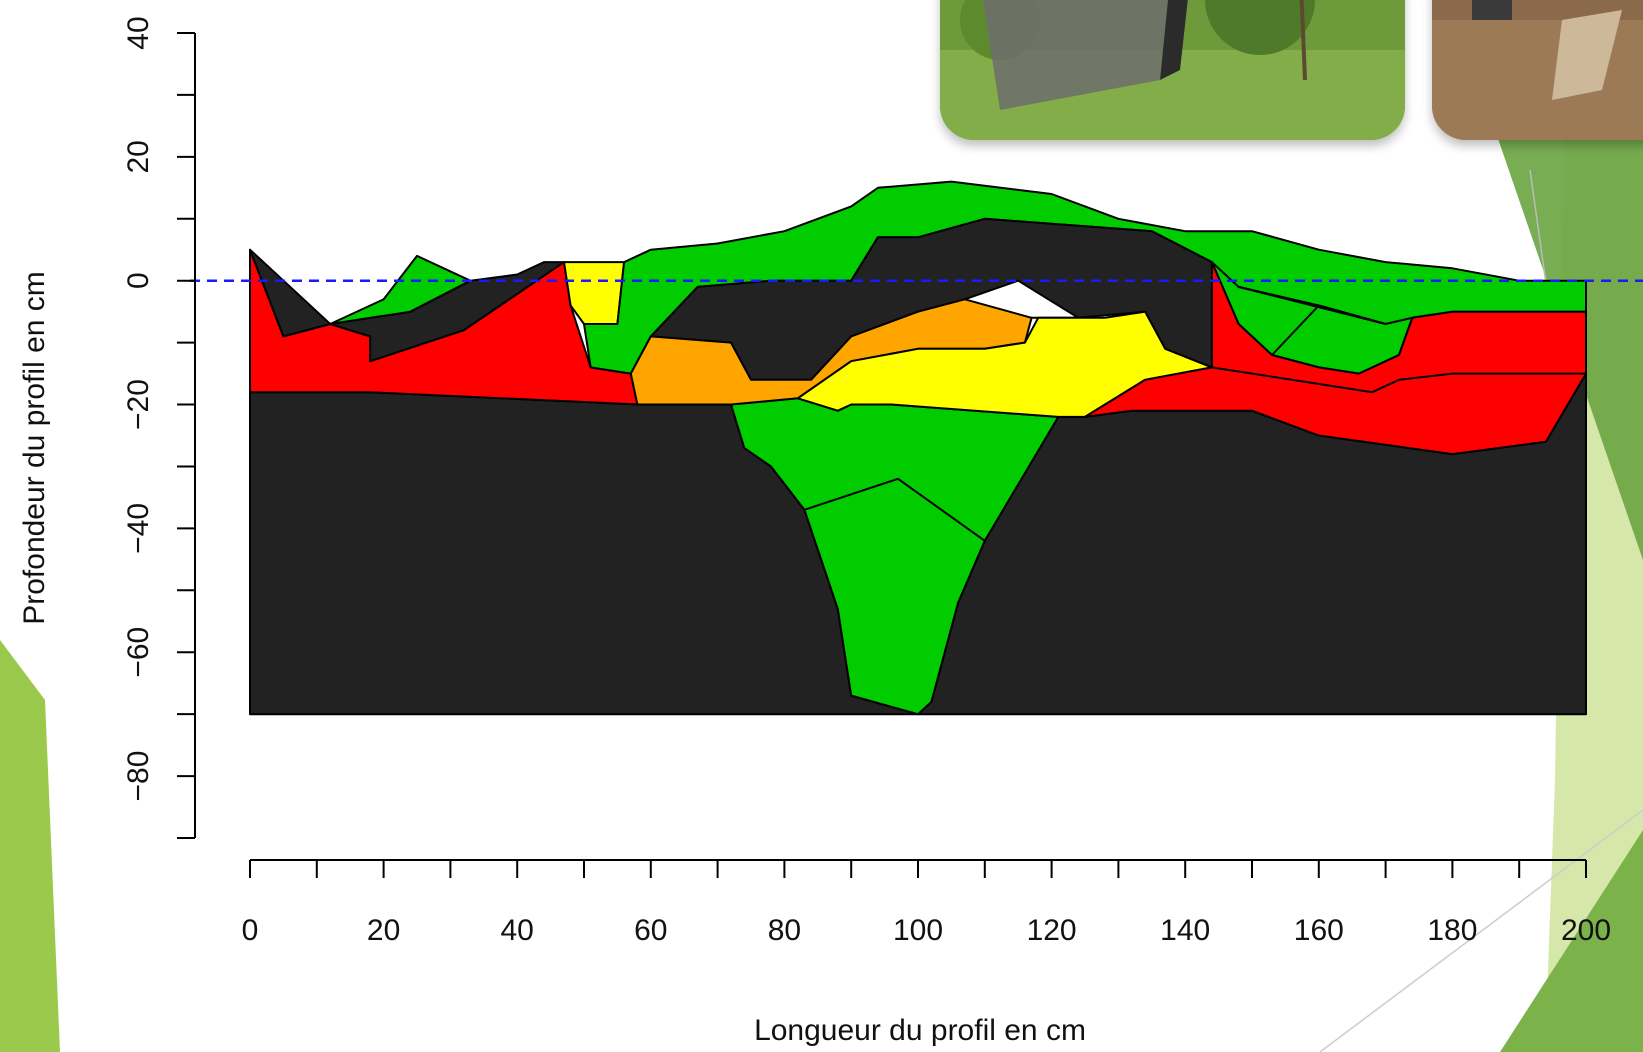 The height and width of the screenshot is (1052, 1643). Describe the element at coordinates (1052, 930) in the screenshot. I see `x-tick-label: 120` at that location.